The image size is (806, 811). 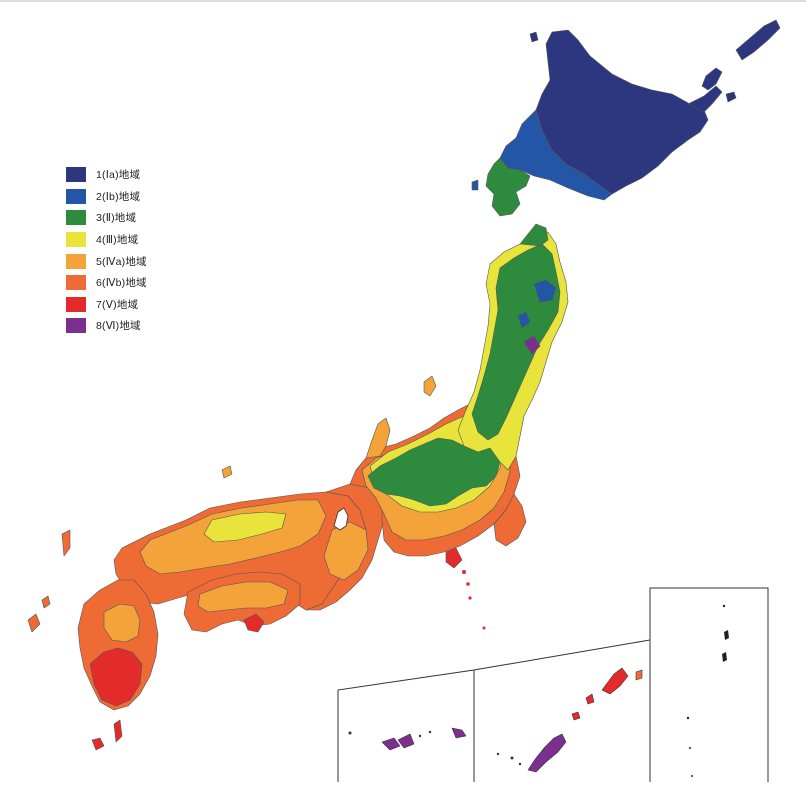 What do you see at coordinates (534, 235) in the screenshot?
I see `zone3-shimokita` at bounding box center [534, 235].